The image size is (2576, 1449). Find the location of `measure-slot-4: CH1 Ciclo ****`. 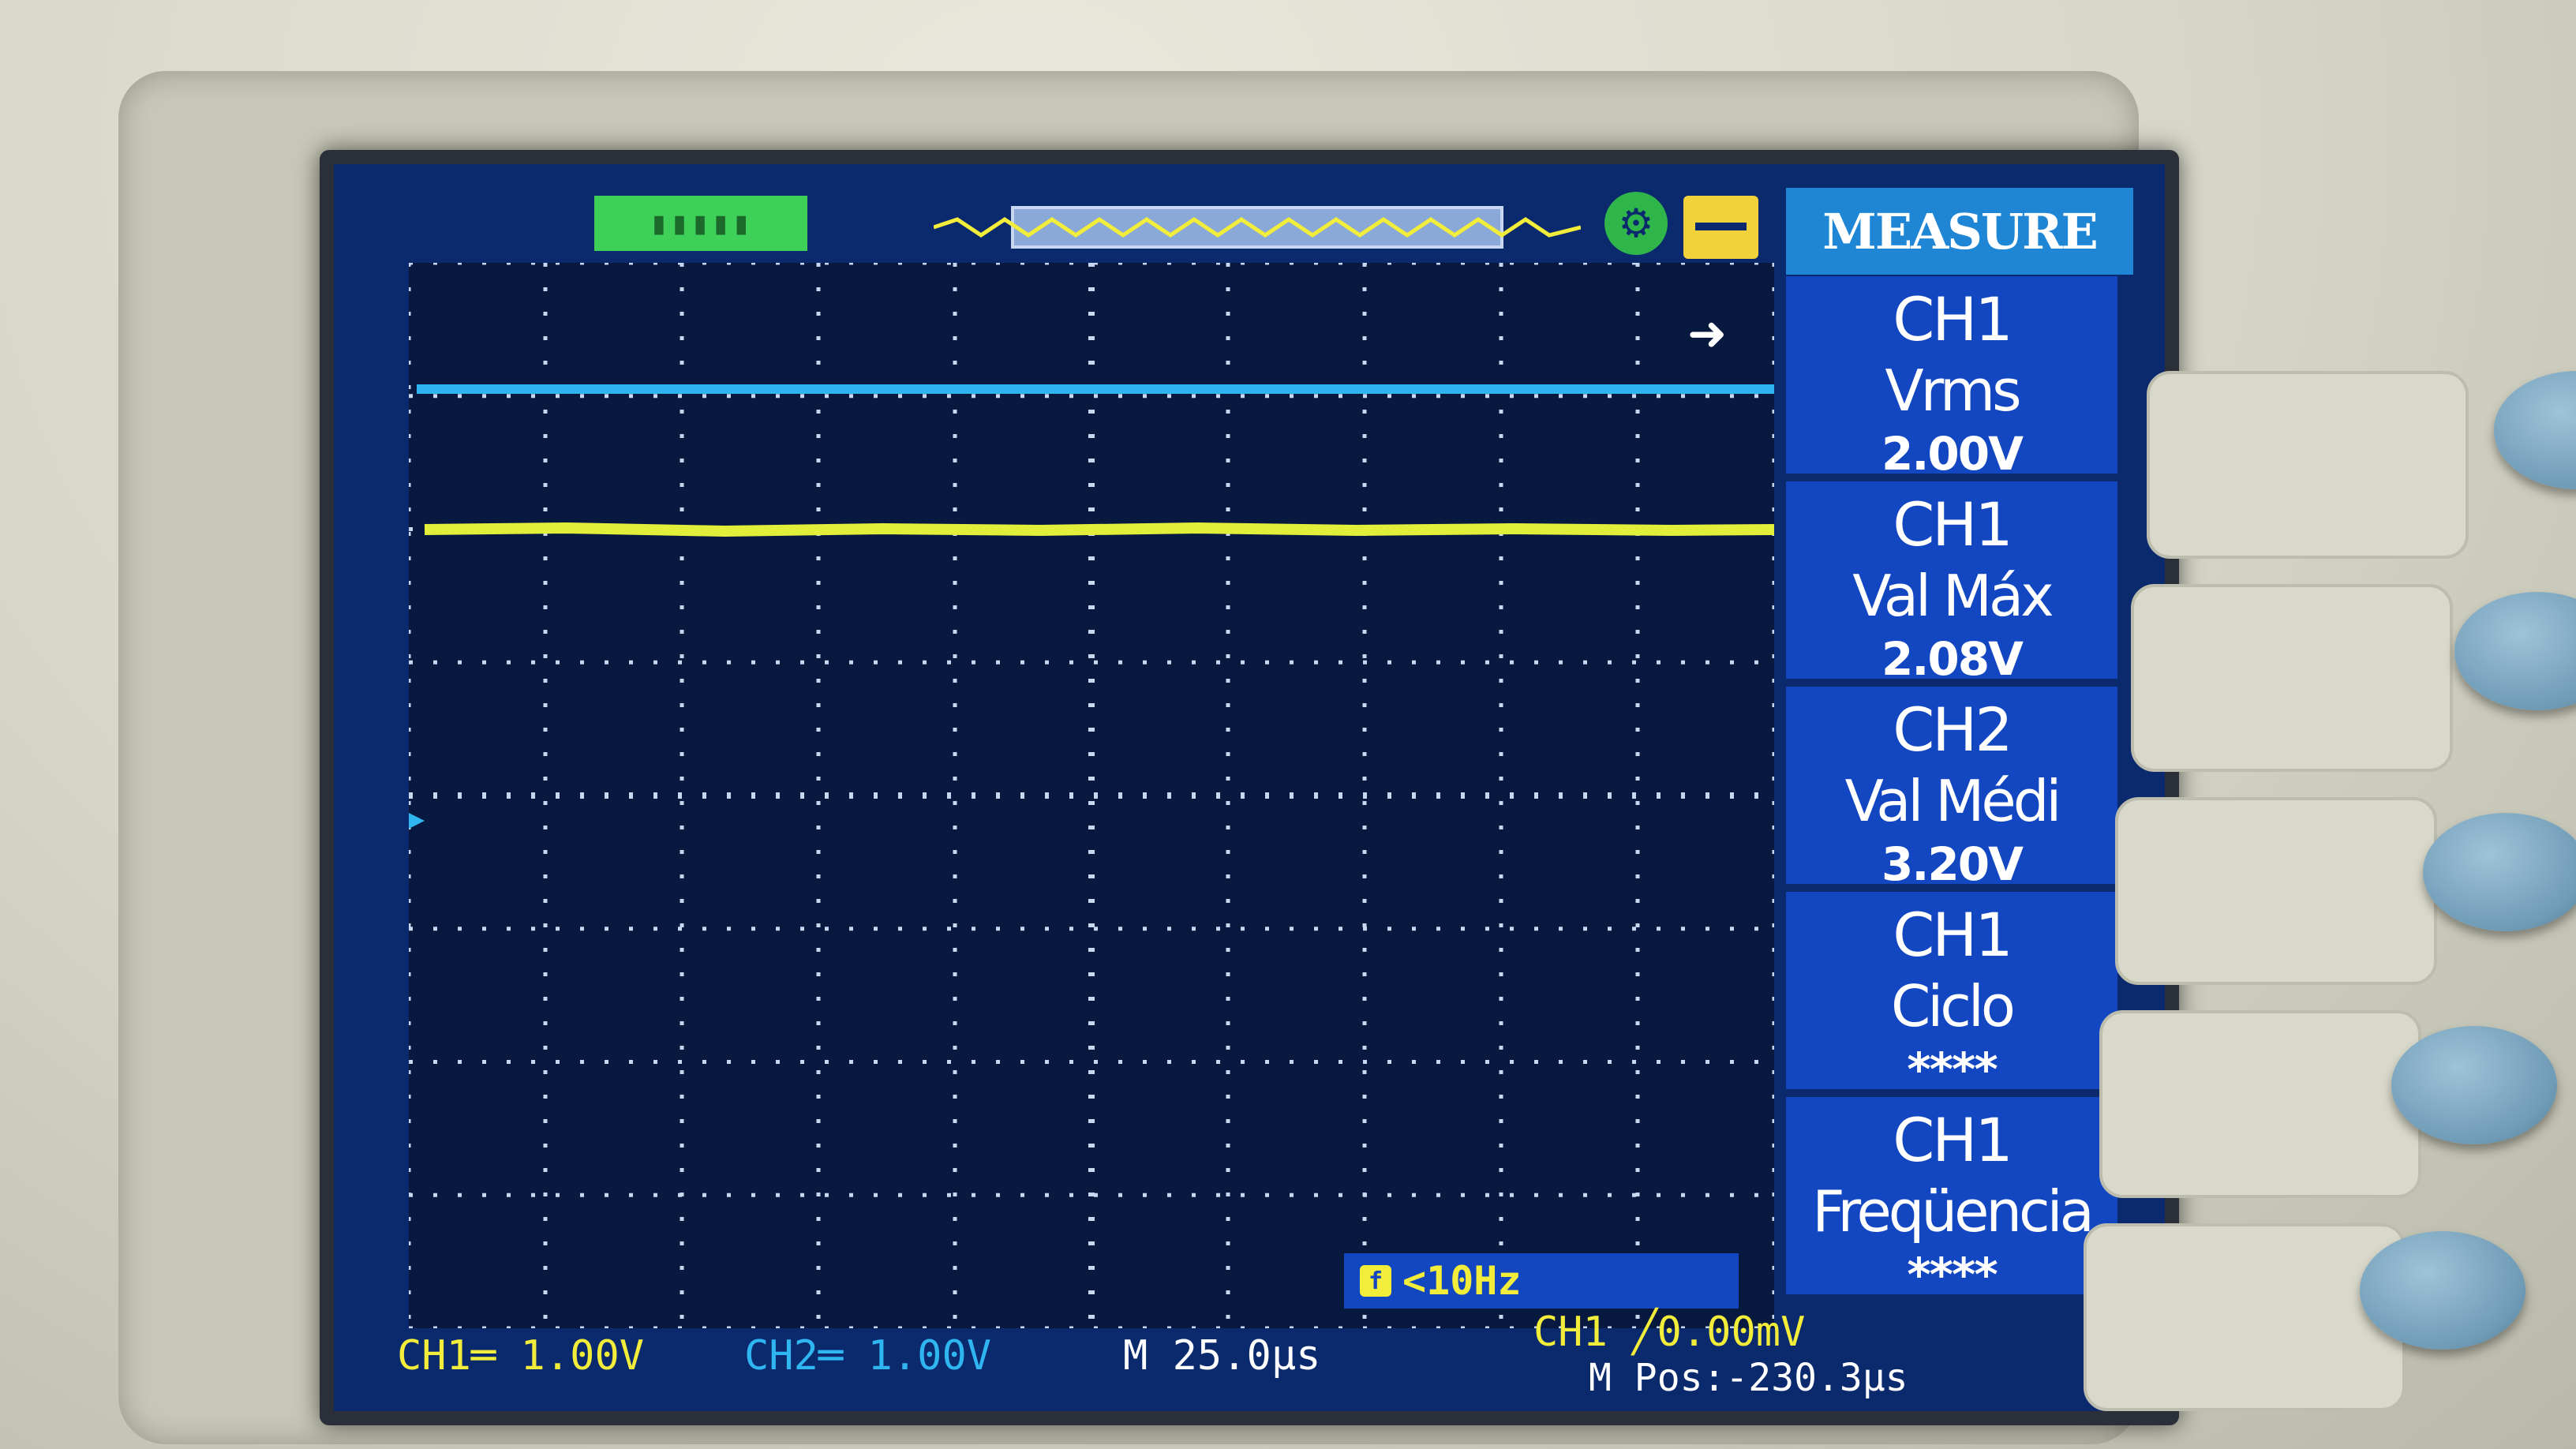

measure-slot-4: CH1 Ciclo **** is located at coordinates (1951, 994).